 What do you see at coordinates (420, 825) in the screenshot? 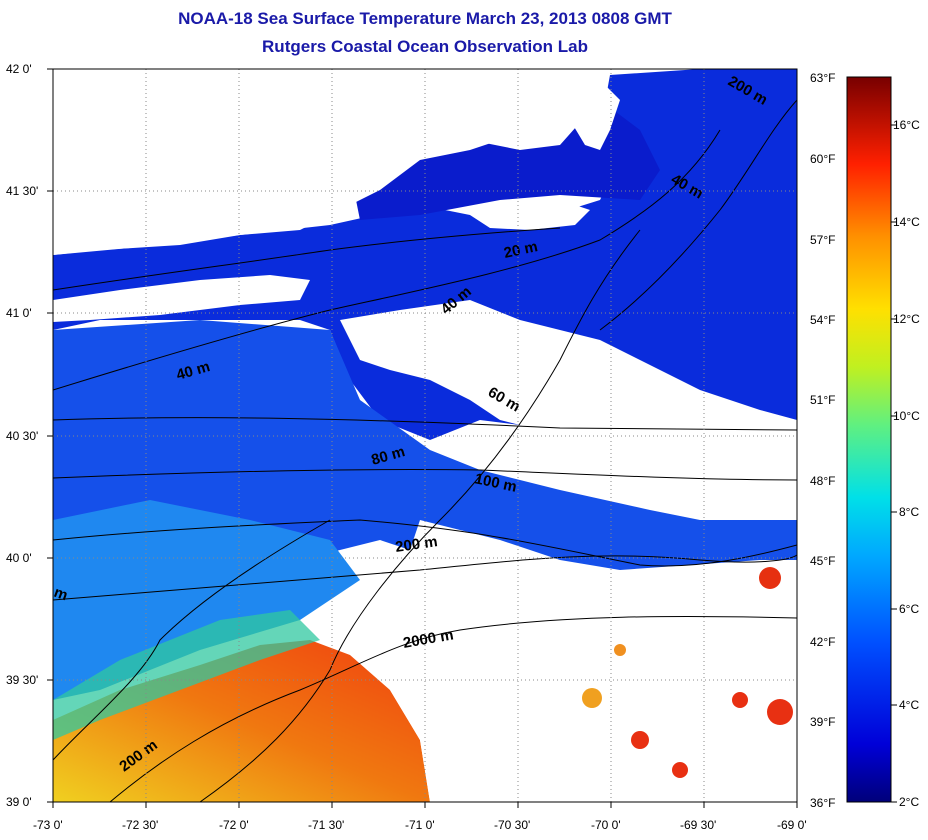
I see `lon-label: -71 0'` at bounding box center [420, 825].